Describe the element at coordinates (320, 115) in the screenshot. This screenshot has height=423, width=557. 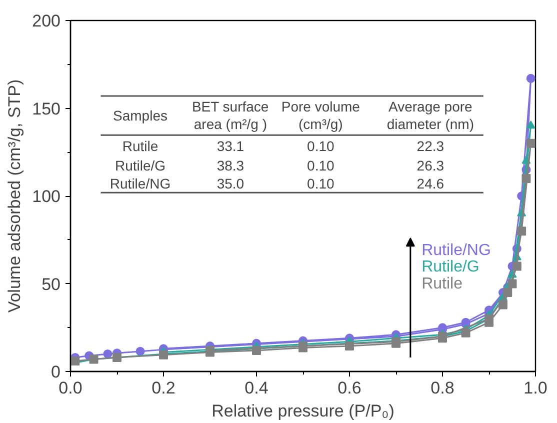
I see `annotation: Pore volume (cm³/g)` at that location.